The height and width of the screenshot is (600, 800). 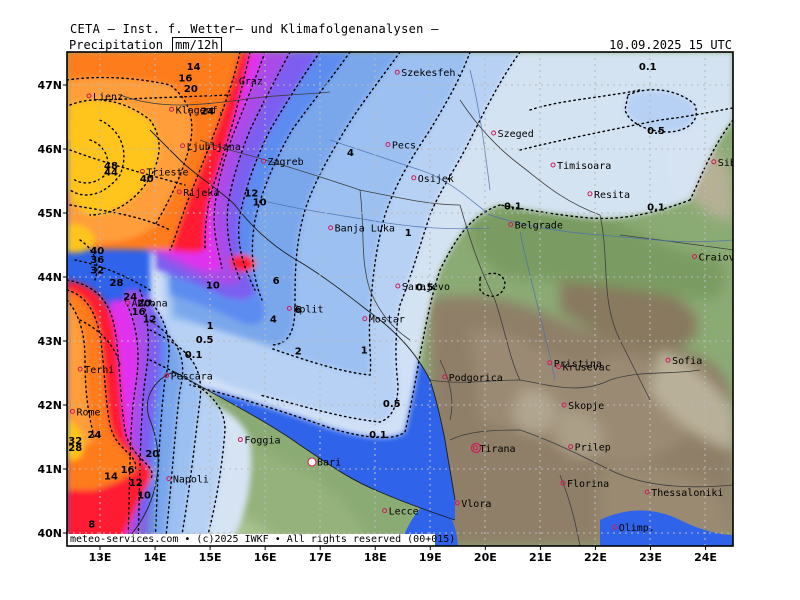 I want to click on city-label: Ancona, so click(x=150, y=304).